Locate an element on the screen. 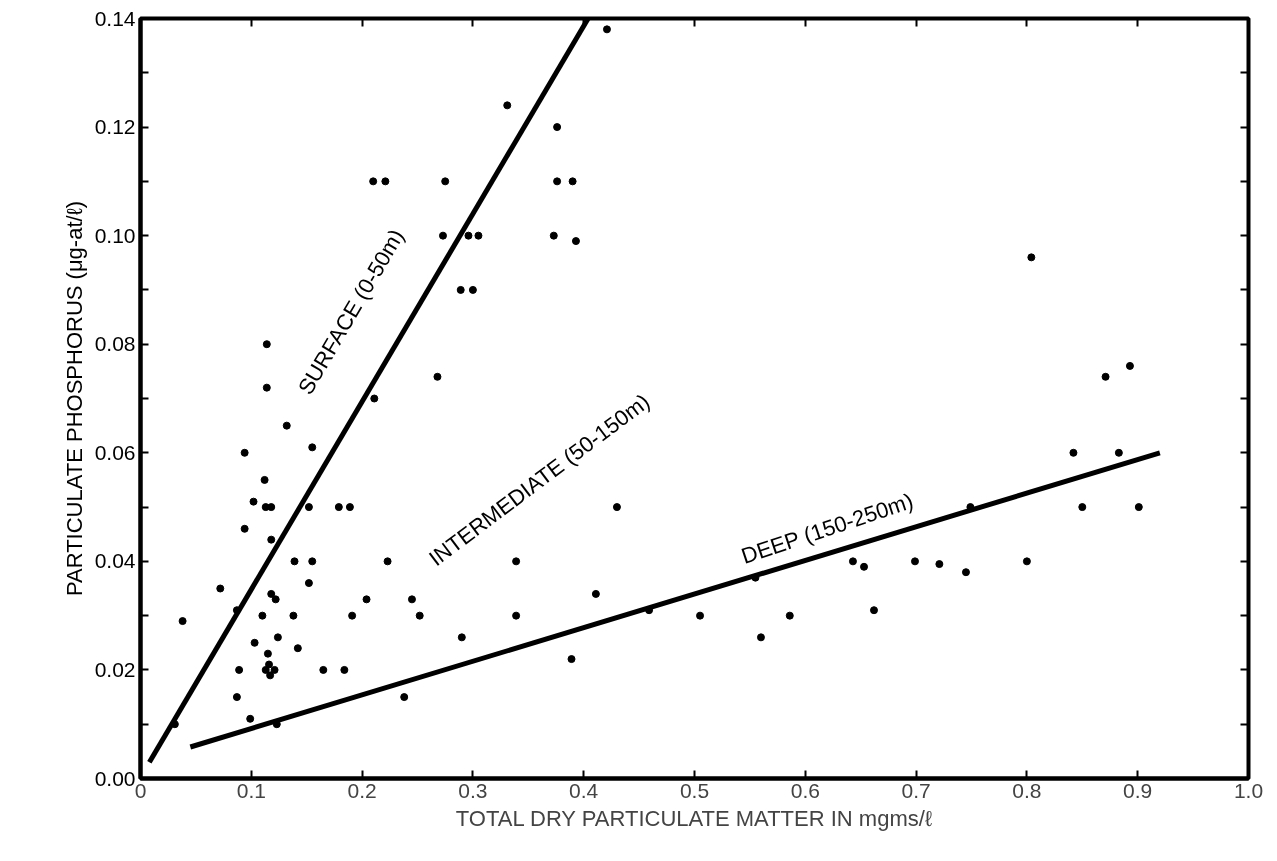 The height and width of the screenshot is (861, 1277). x-tick-label: 0 is located at coordinates (140, 790).